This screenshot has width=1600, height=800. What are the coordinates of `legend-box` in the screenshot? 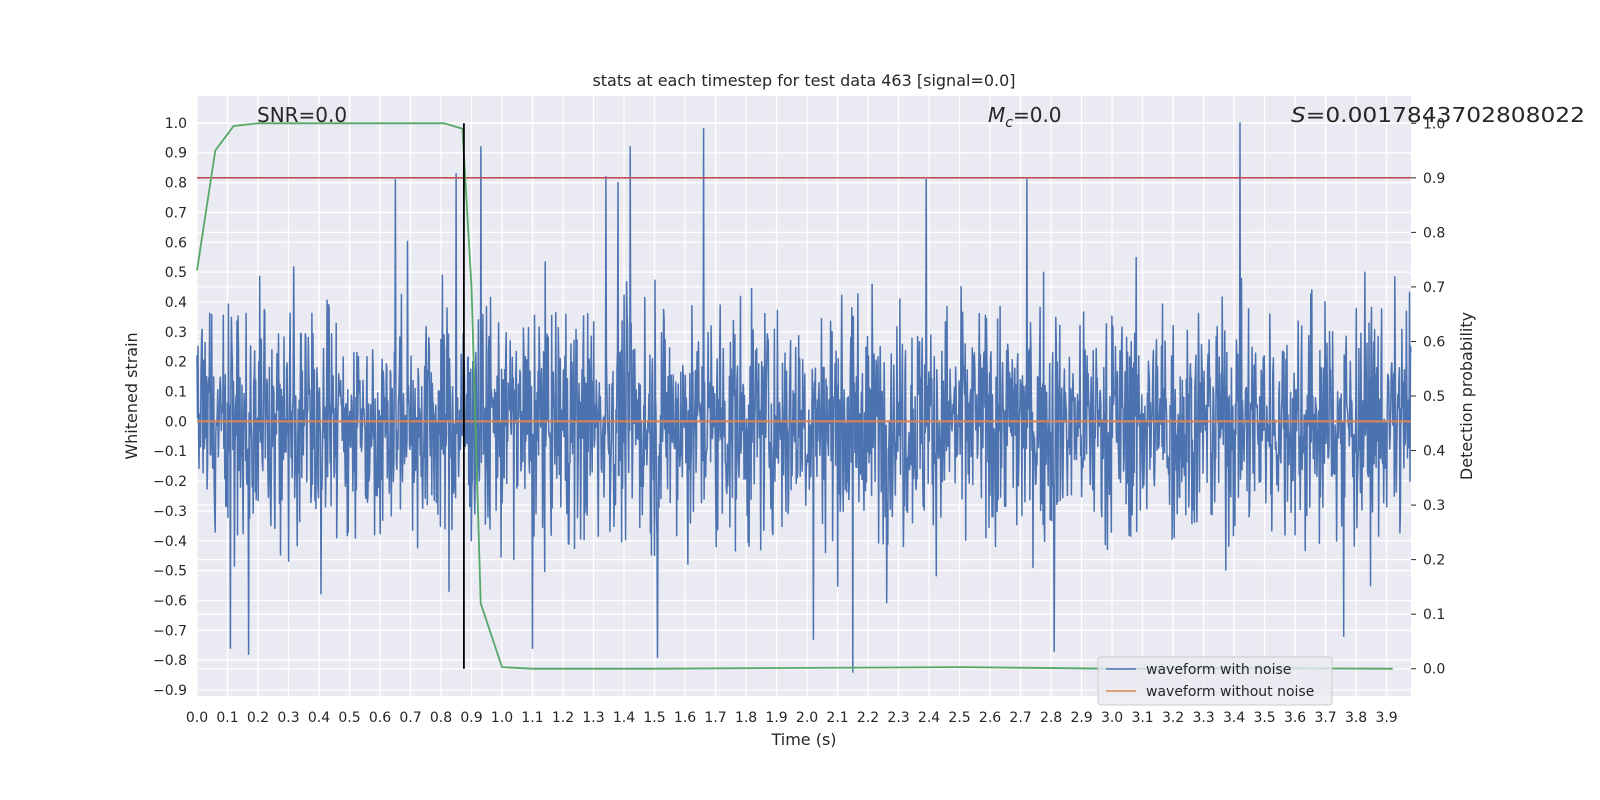 It's located at (1215, 681).